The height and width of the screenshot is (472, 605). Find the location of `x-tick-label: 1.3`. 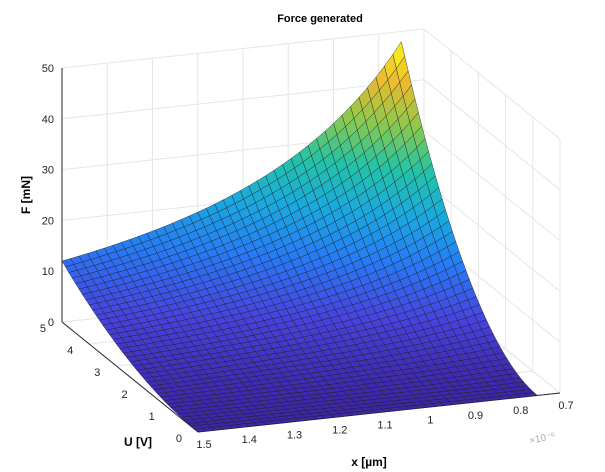

x-tick-label: 1.3 is located at coordinates (294, 435).